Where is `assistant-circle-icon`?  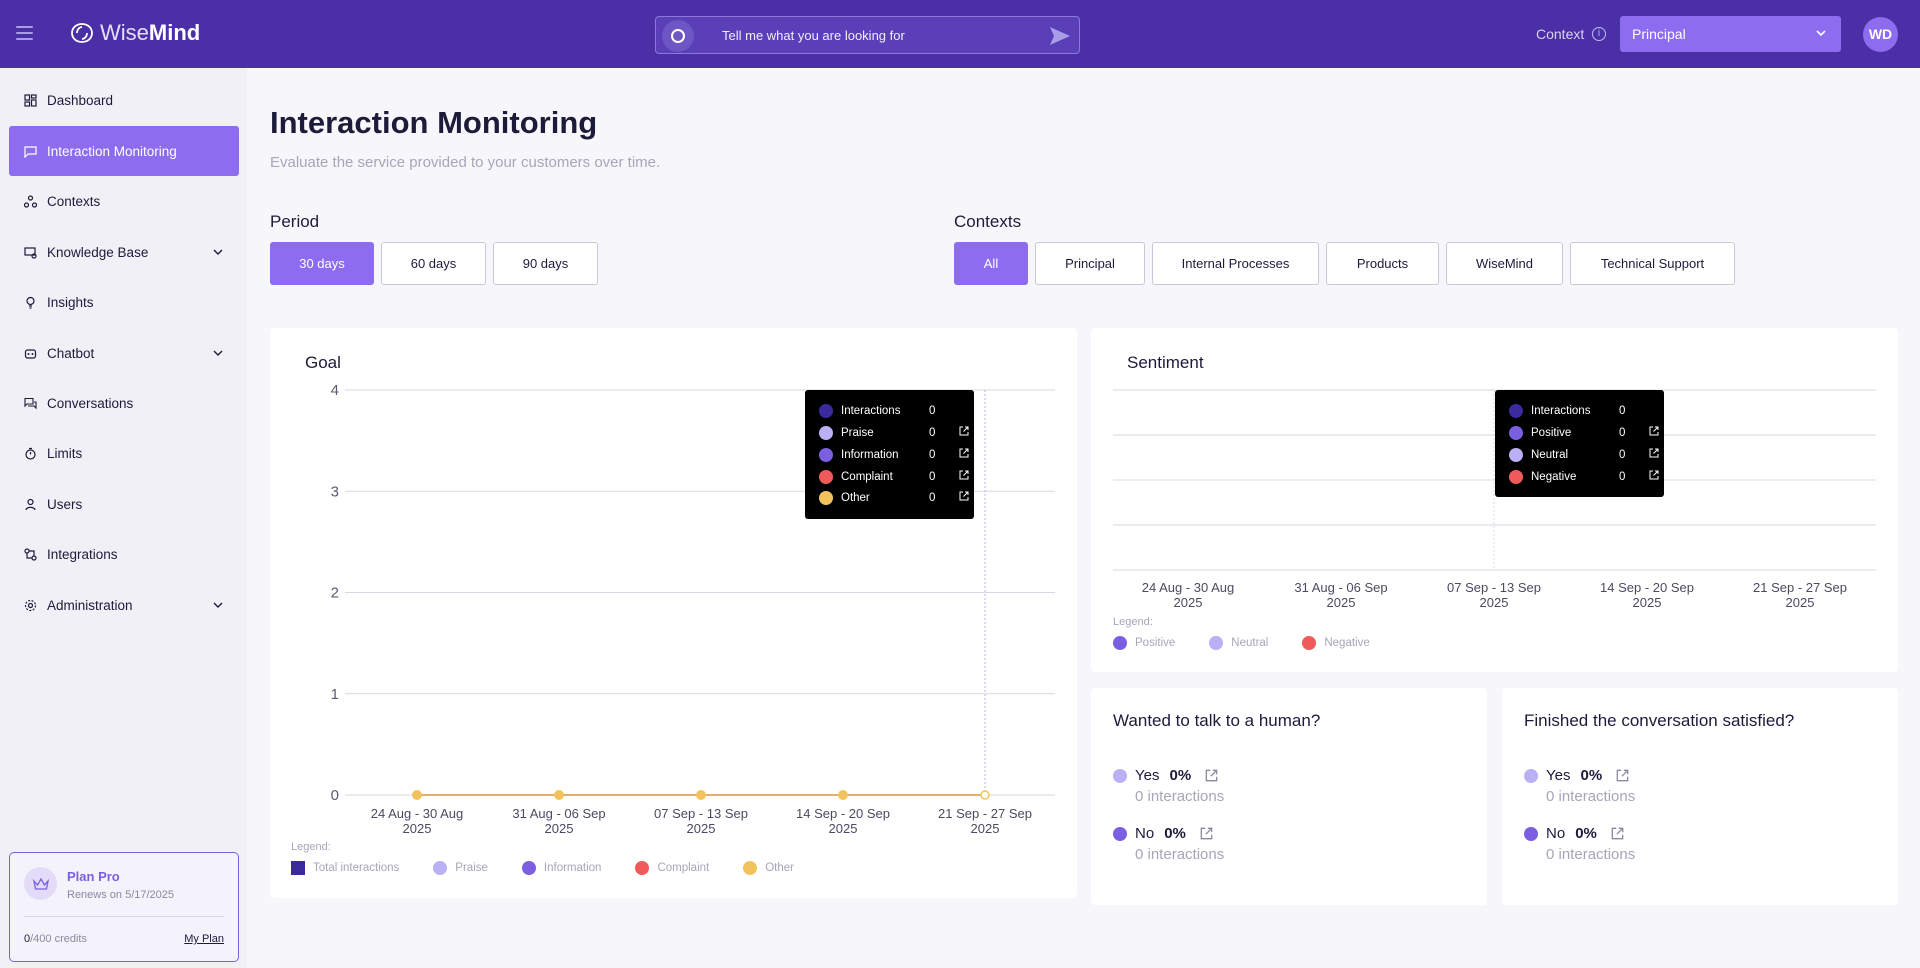
assistant-circle-icon is located at coordinates (678, 36).